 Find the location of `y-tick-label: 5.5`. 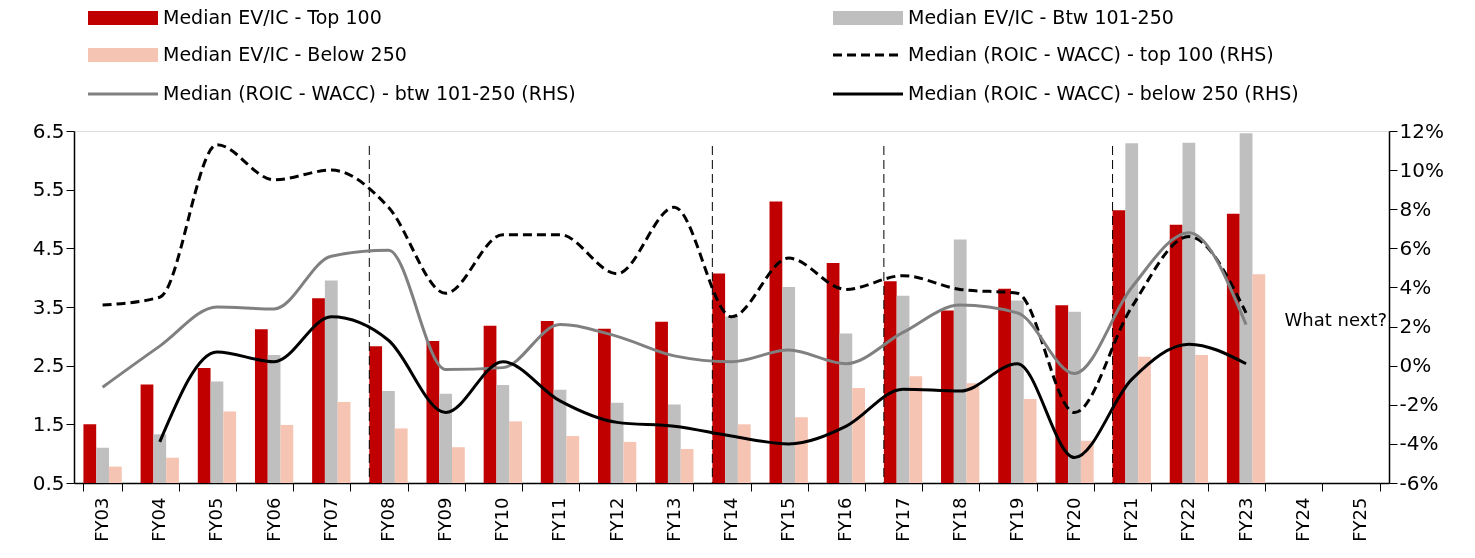

y-tick-label: 5.5 is located at coordinates (48, 189).